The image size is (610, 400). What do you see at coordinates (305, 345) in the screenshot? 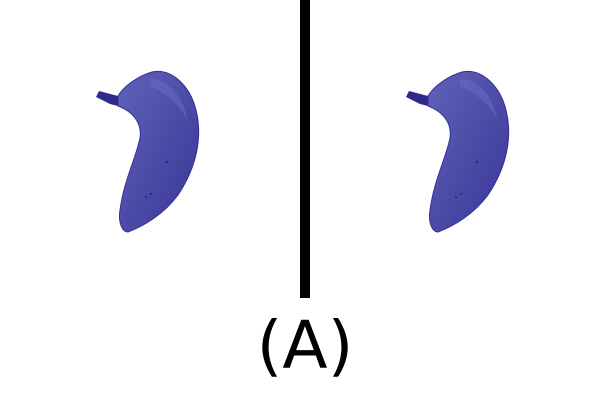
I see `panel-label: (A)` at bounding box center [305, 345].